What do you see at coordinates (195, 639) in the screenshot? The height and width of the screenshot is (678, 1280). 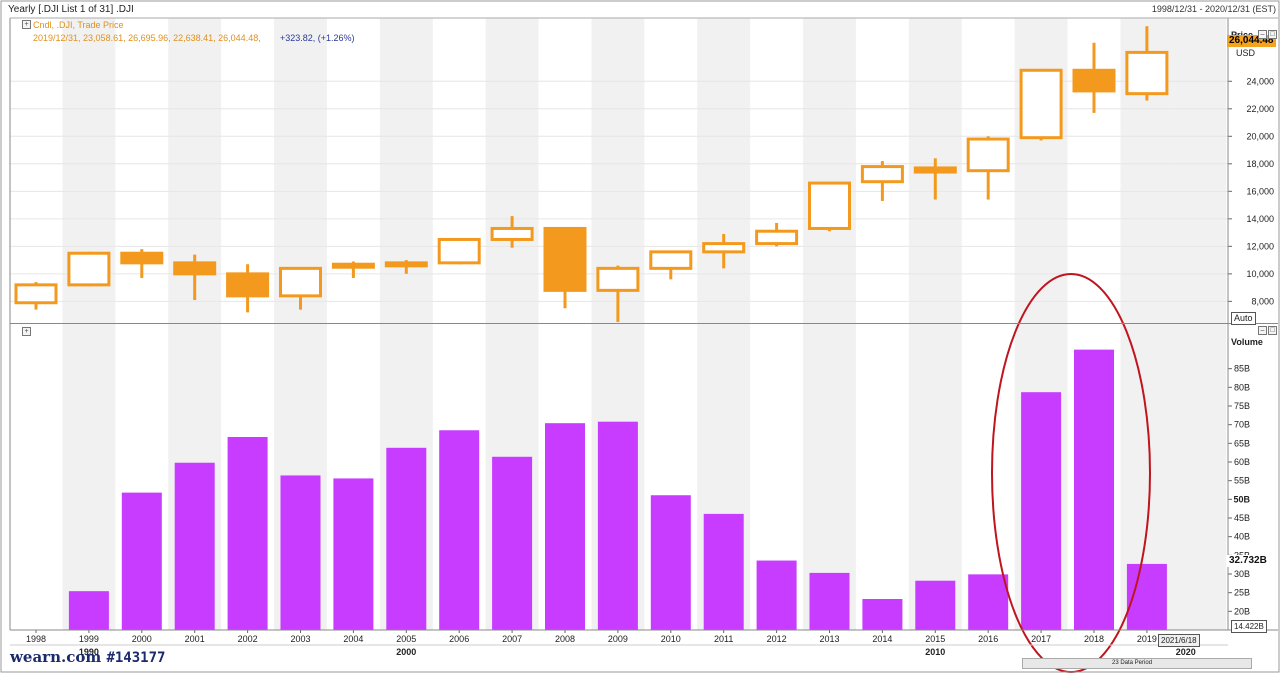 I see `x-tick-label: 2001` at bounding box center [195, 639].